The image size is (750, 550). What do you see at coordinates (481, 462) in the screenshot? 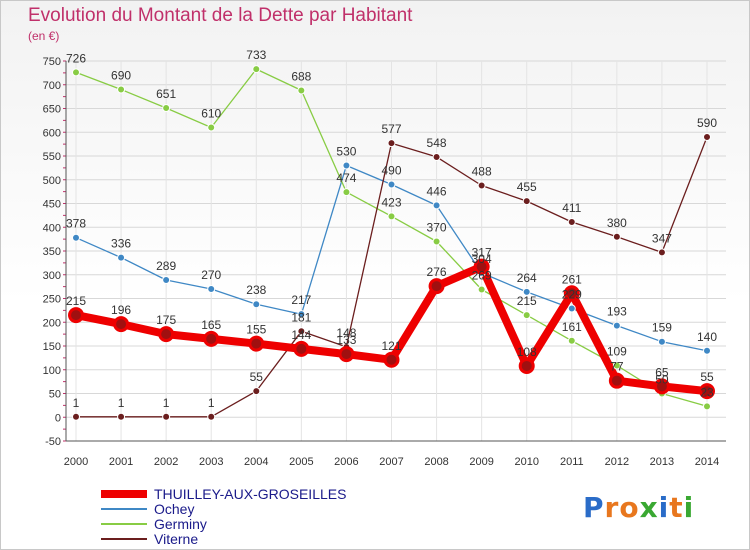
I see `x-tick-label: 2009` at bounding box center [481, 462].